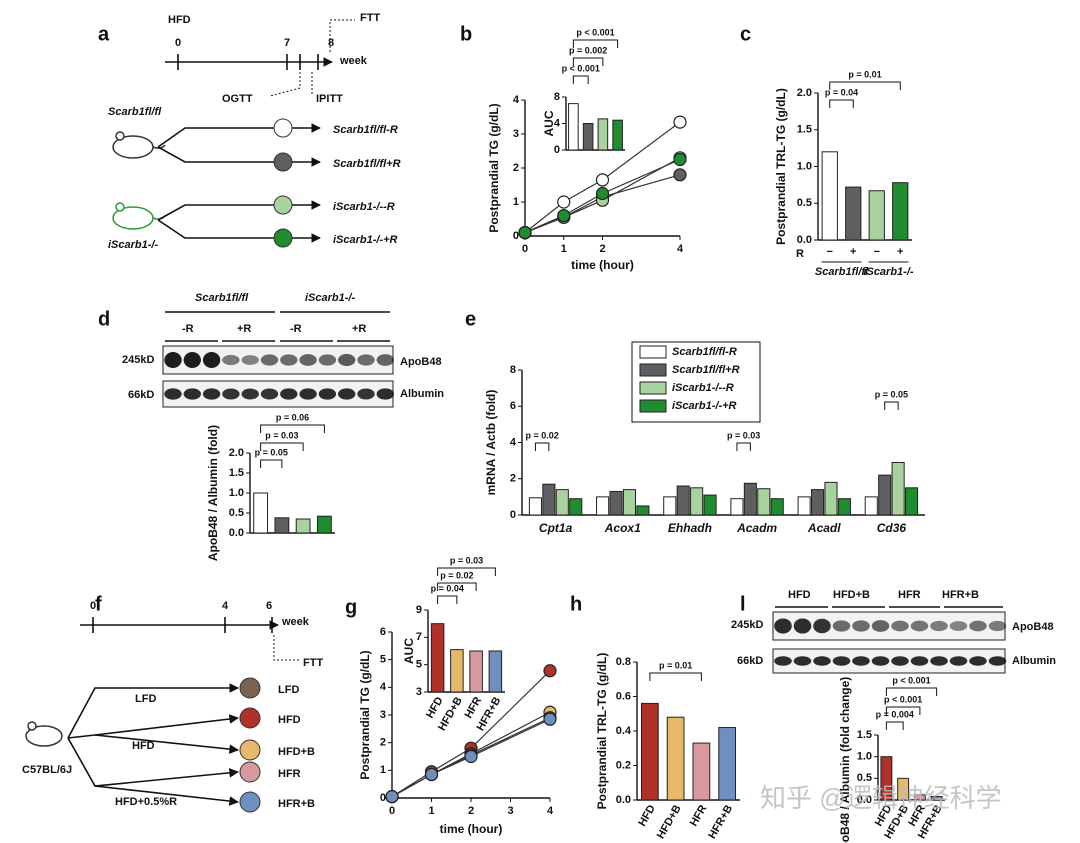 The width and height of the screenshot is (1080, 843). Describe the element at coordinates (781, 166) in the screenshot. I see `y-axis-label: Postprandial TRL-TG (g/dL)` at that location.